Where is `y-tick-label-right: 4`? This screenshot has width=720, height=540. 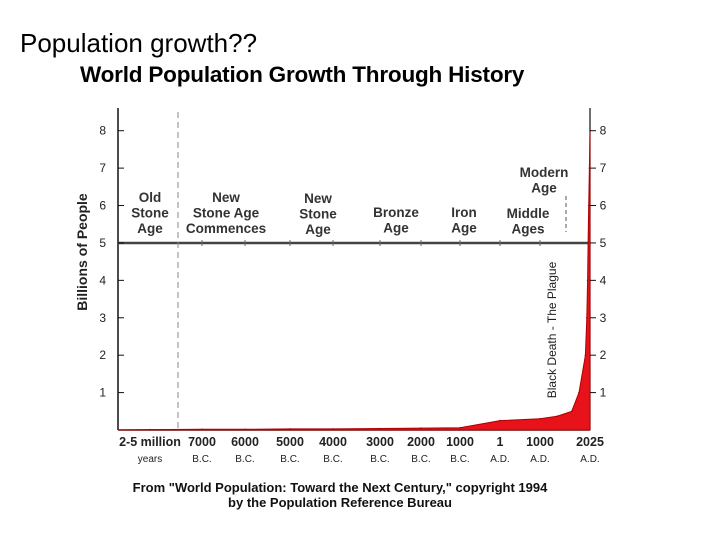
y-tick-label-right: 4 is located at coordinates (603, 280).